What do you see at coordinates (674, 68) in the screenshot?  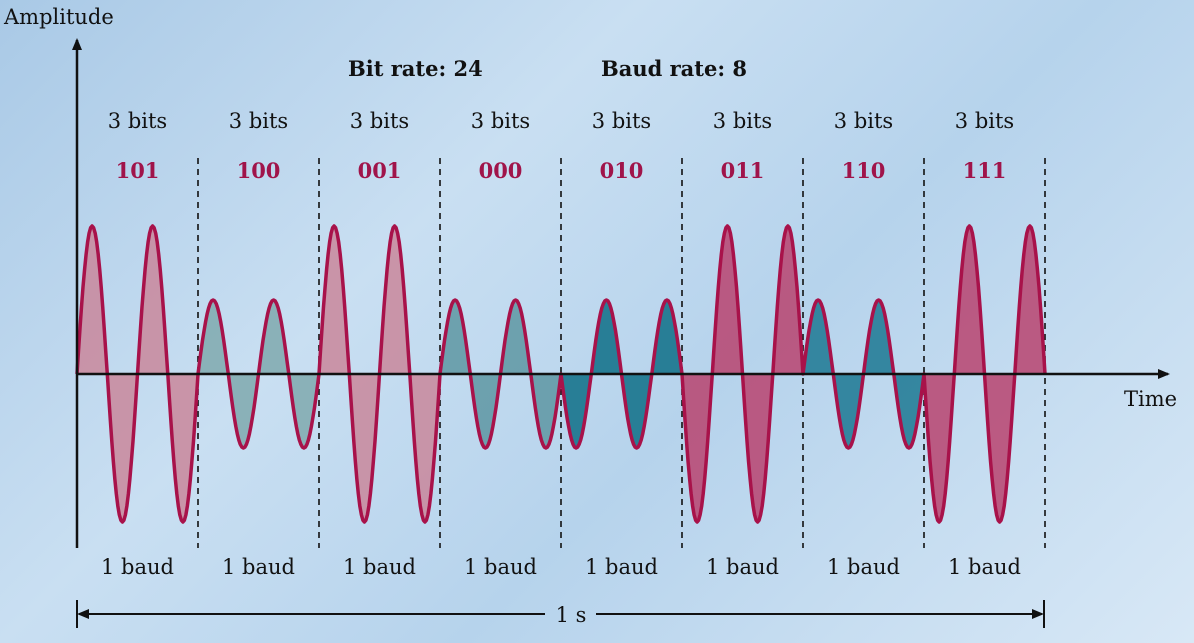 I see `baud-rate-label: Baud rate: 8` at bounding box center [674, 68].